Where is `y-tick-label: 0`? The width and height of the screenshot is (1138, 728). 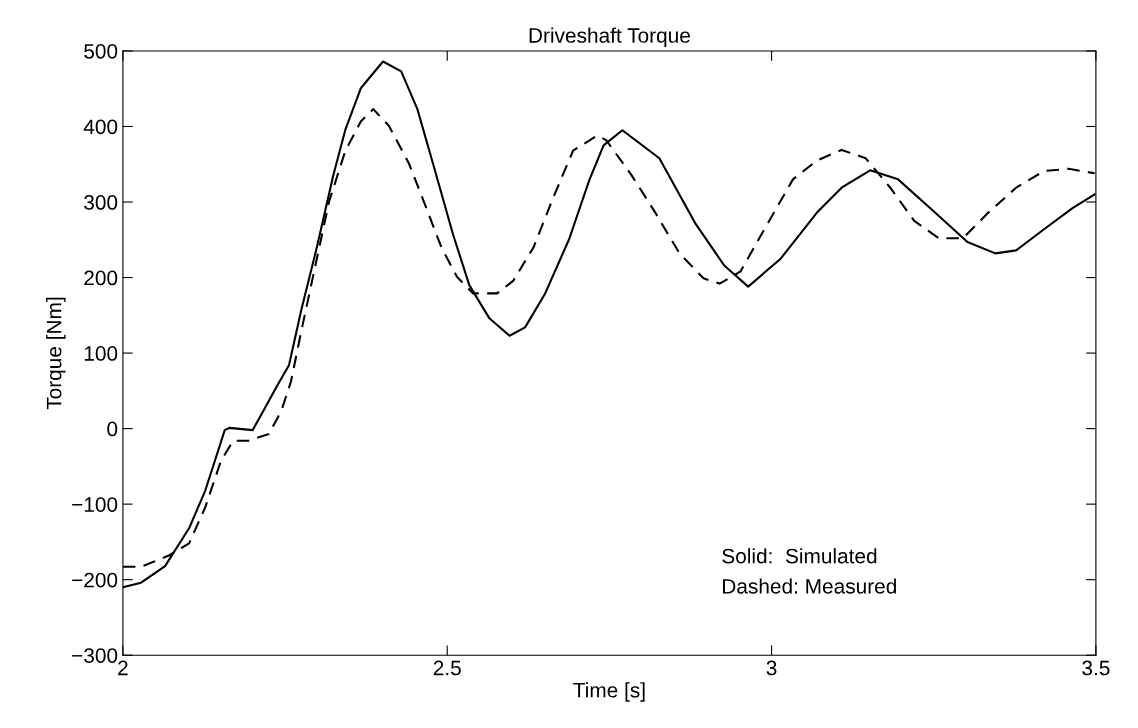 y-tick-label: 0 is located at coordinates (112, 429).